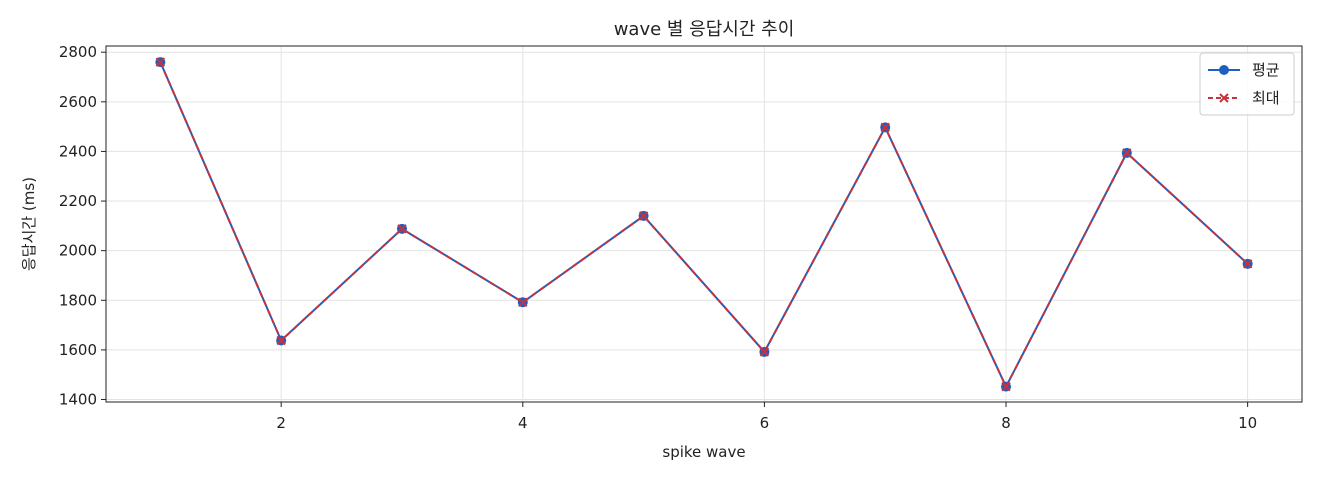  What do you see at coordinates (1247, 84) in the screenshot?
I see `legend-box` at bounding box center [1247, 84].